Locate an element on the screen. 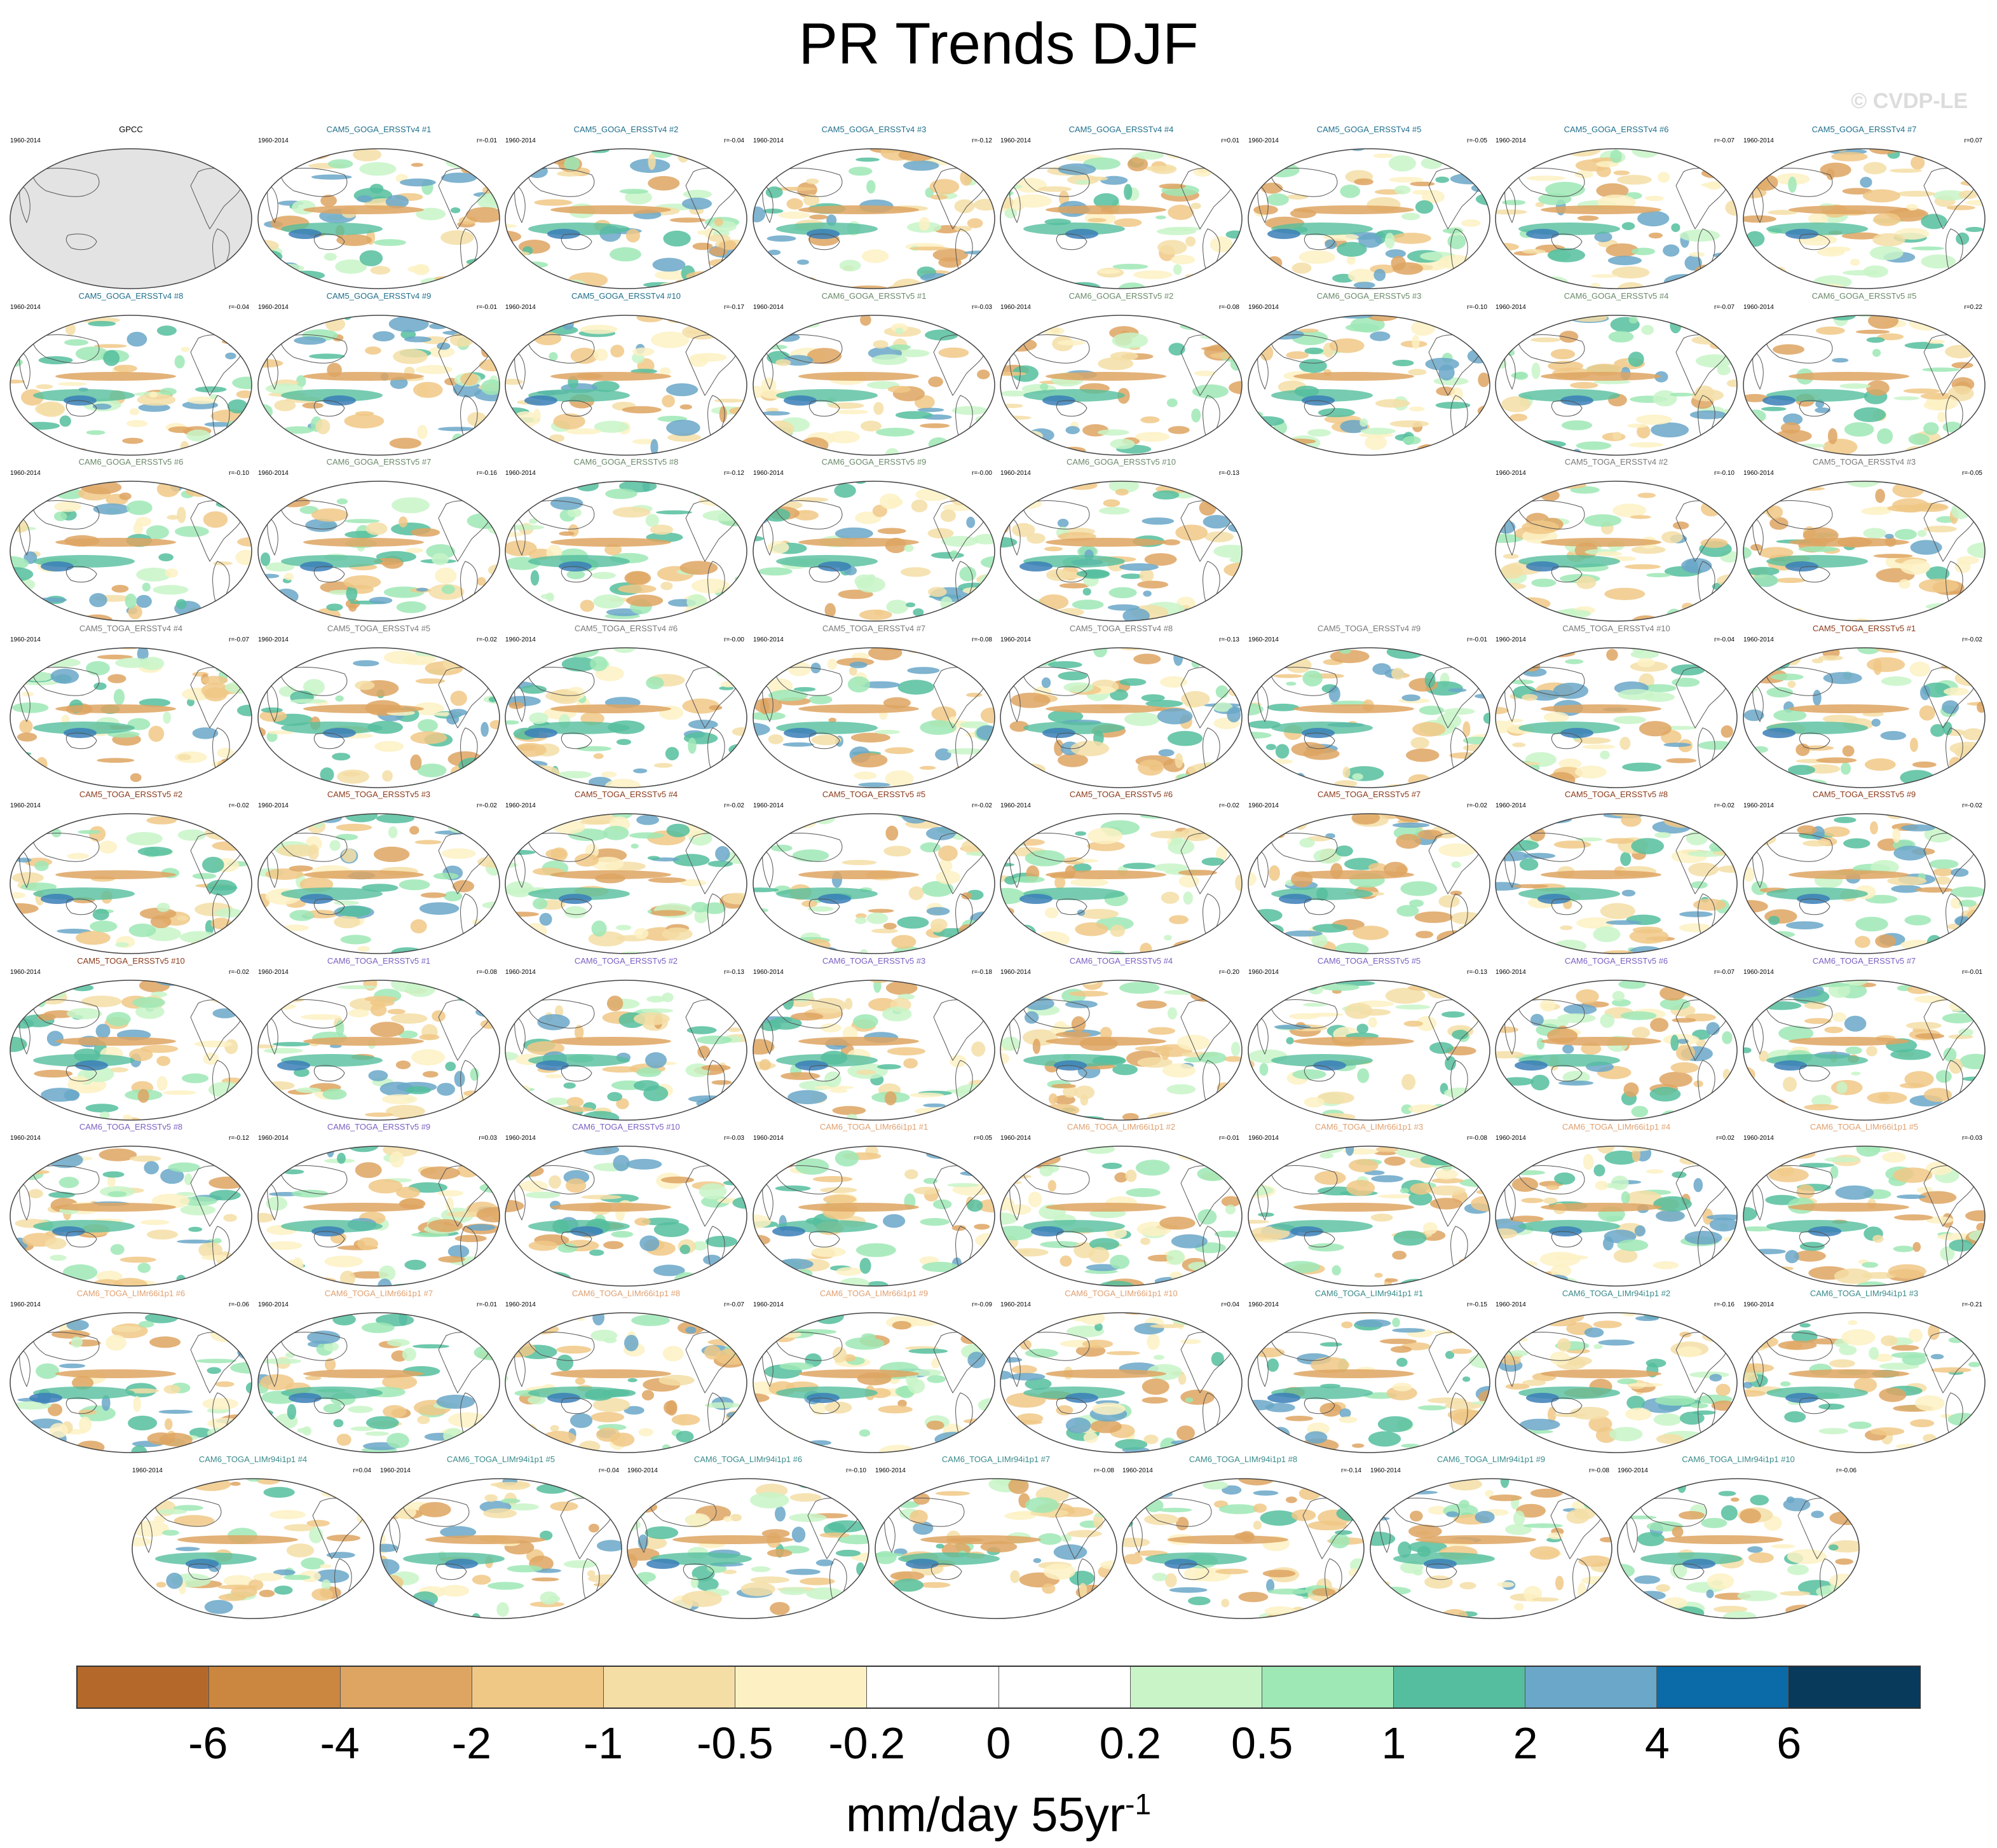  panel-correlation: r=-0.10 is located at coordinates (1725, 474).